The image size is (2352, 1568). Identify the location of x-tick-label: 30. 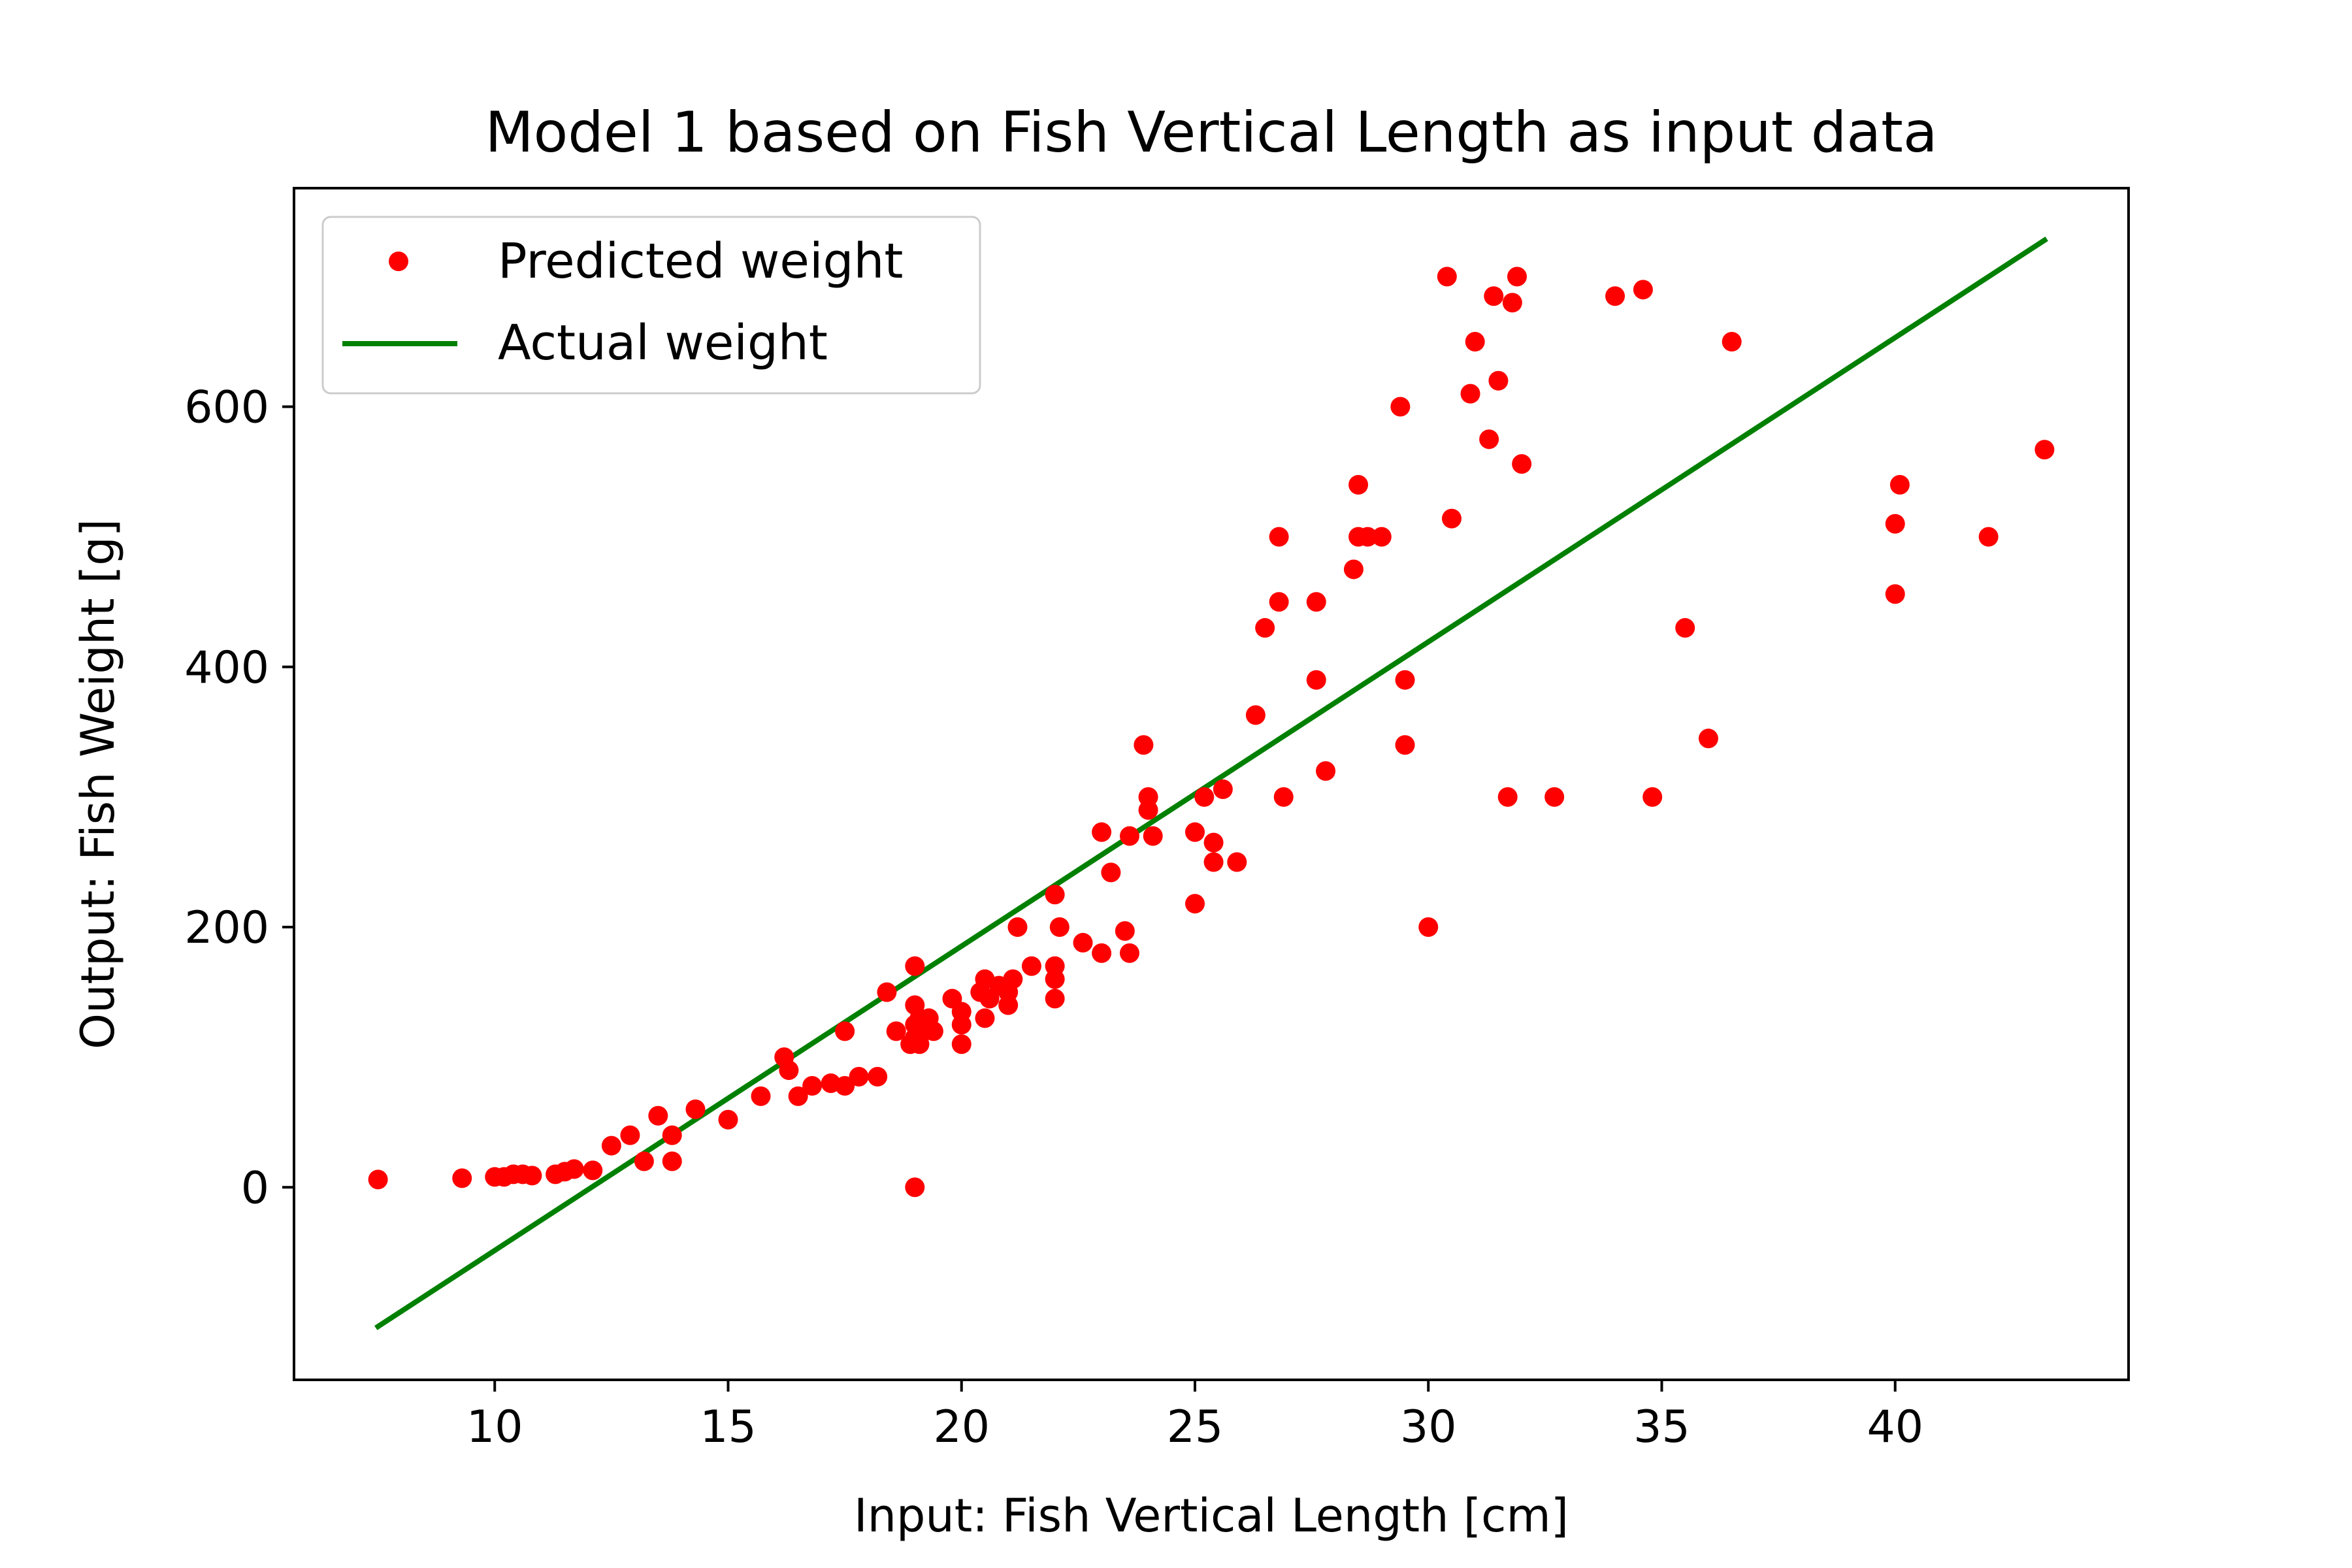
(1428, 1427).